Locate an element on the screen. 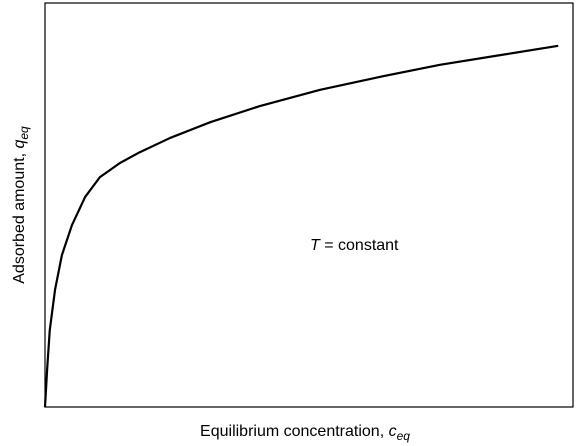 The width and height of the screenshot is (576, 446). y-label-symbol: q is located at coordinates (19, 144).